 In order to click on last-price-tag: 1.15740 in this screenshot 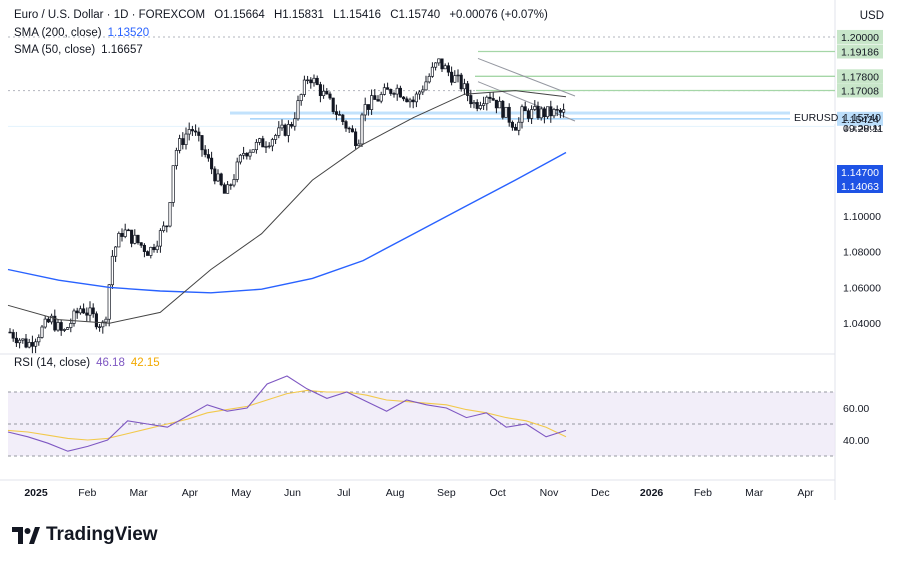, I will do `click(862, 118)`.